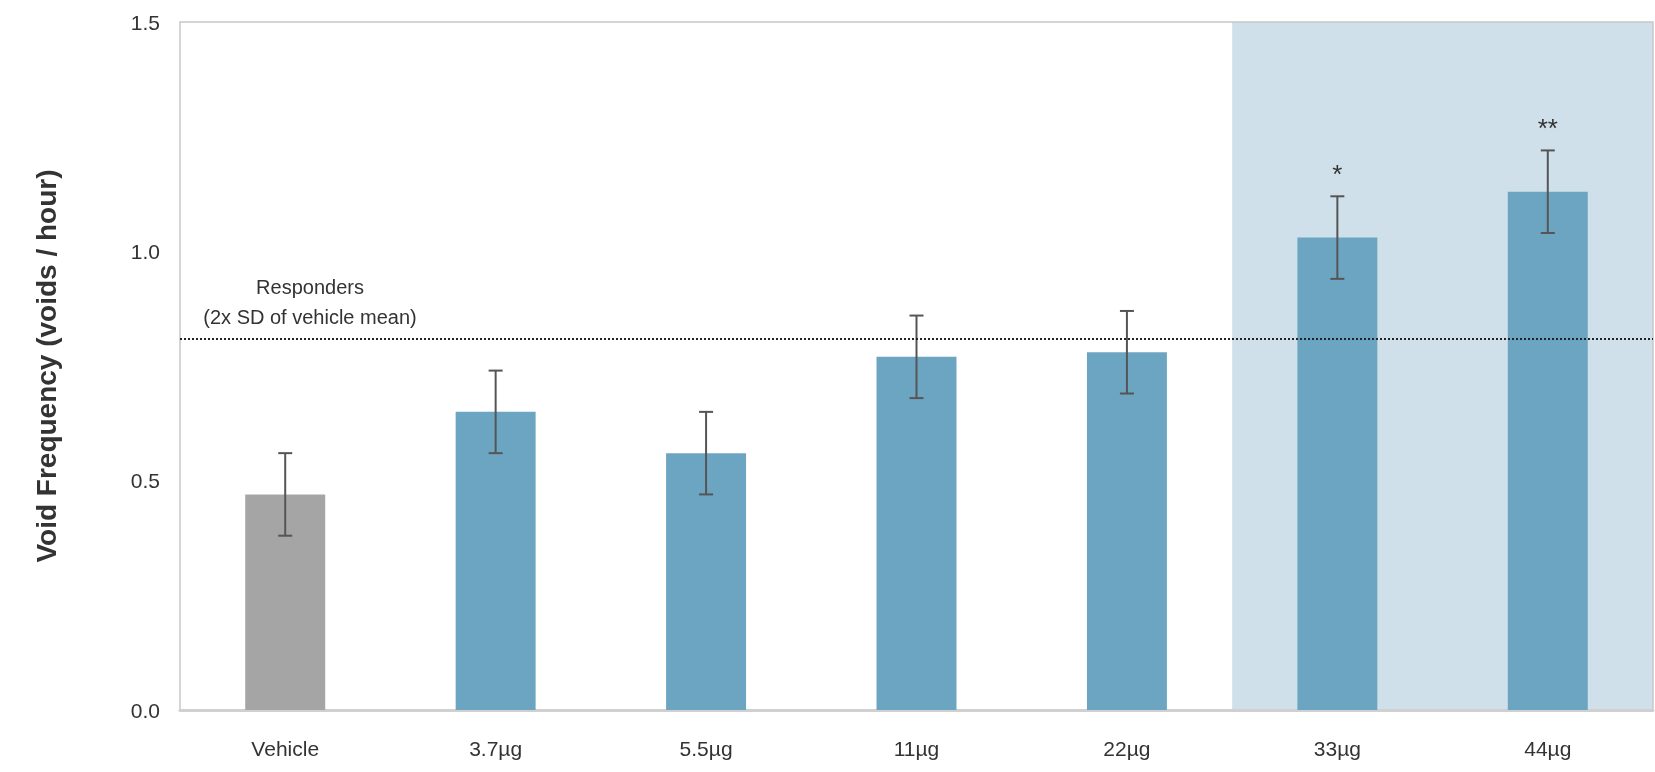 Image resolution: width=1655 pixels, height=772 pixels. What do you see at coordinates (706, 748) in the screenshot?
I see `x-tick-label: 5.5µg` at bounding box center [706, 748].